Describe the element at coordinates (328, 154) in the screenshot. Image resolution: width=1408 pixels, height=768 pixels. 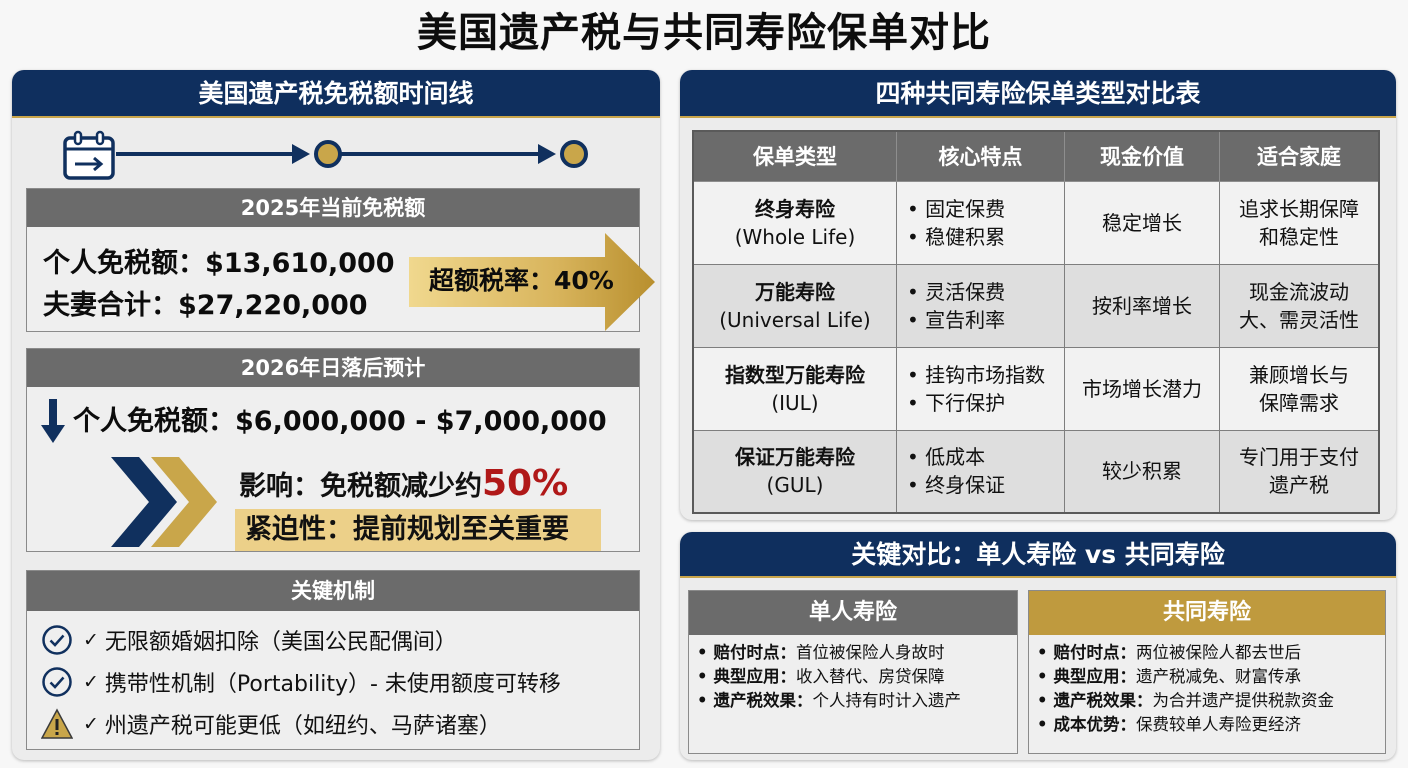
I see `timeline-dot-2025` at that location.